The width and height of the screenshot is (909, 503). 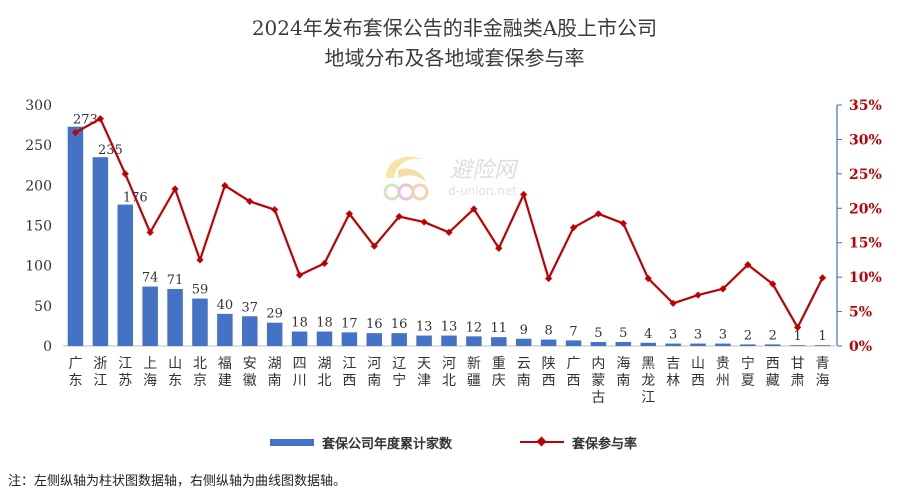 What do you see at coordinates (865, 278) in the screenshot?
I see `y-right-tick-label: 10%` at bounding box center [865, 278].